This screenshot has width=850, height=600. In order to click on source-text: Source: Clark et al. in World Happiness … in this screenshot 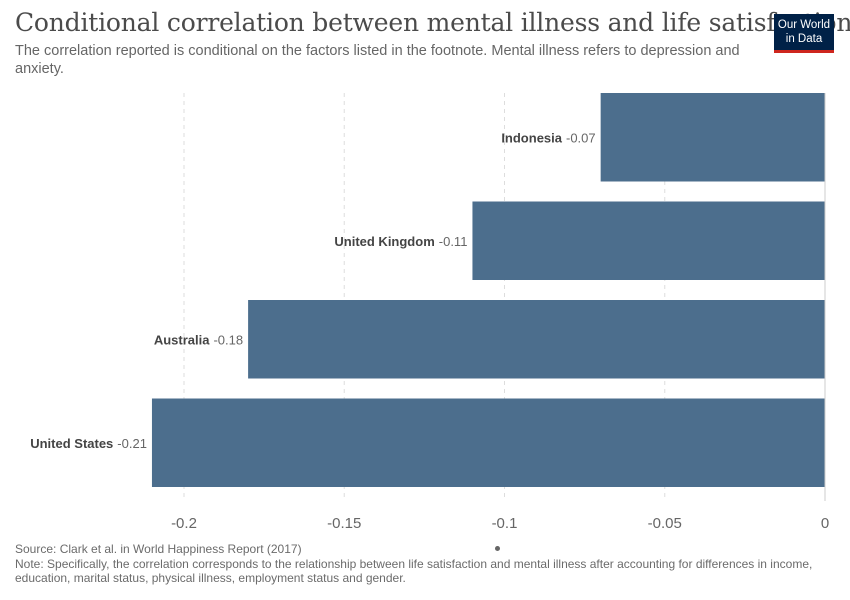, I will do `click(158, 549)`.